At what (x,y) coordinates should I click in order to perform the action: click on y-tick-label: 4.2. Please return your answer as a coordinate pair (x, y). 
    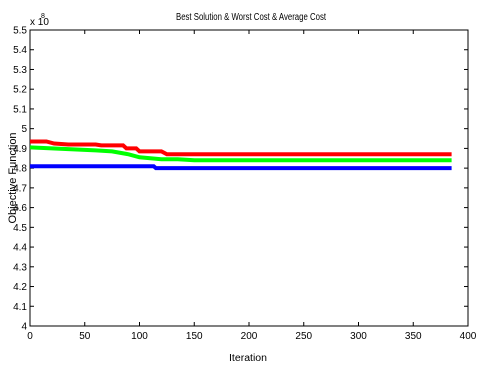
    Looking at the image, I should click on (20, 287).